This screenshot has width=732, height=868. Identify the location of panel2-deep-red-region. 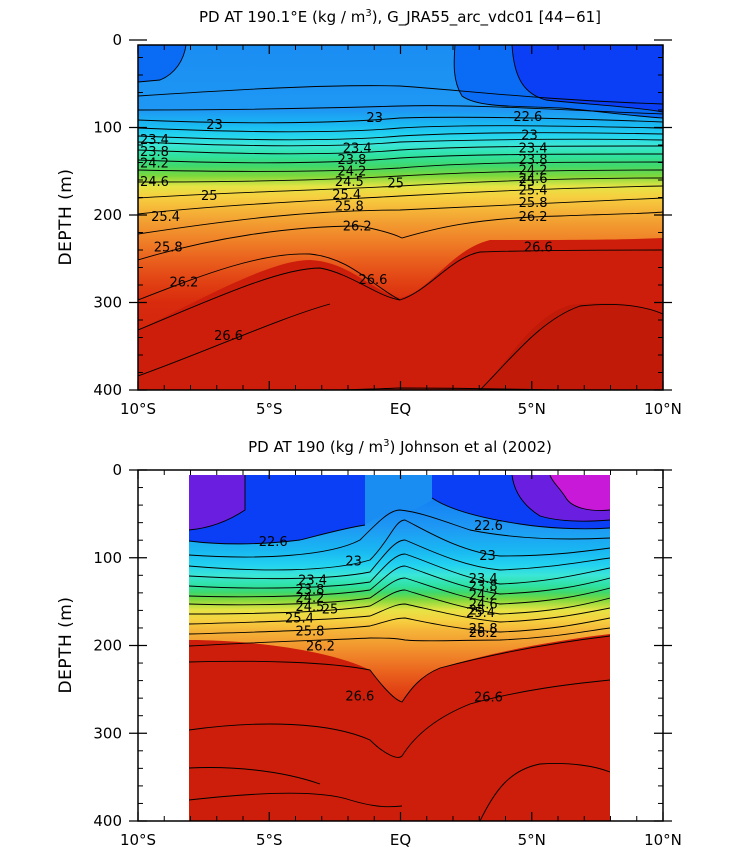
(399, 727).